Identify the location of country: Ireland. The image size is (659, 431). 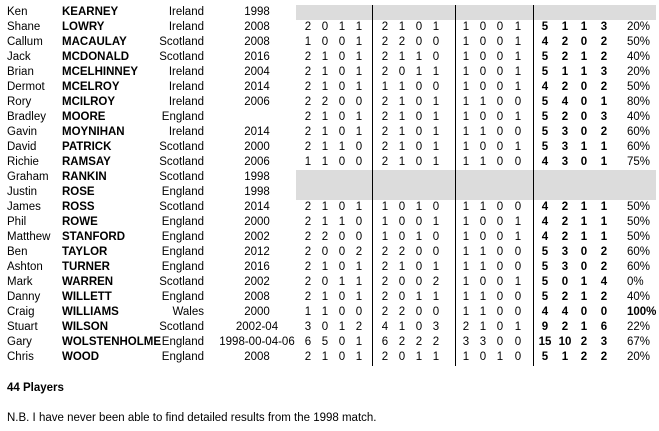
(186, 132).